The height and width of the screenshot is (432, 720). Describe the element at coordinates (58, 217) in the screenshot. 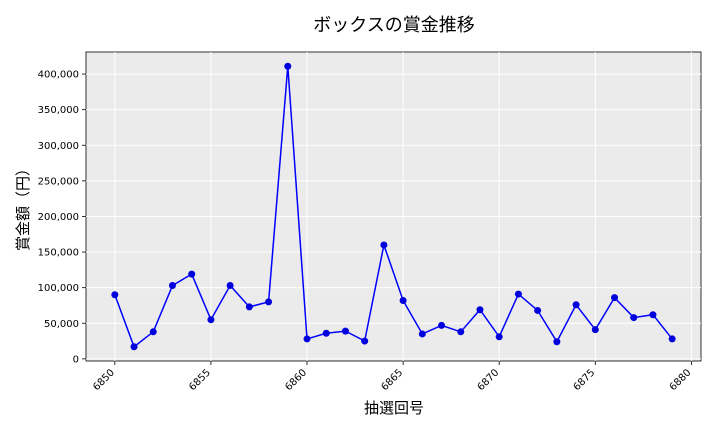

I see `y-tick-label: 200,000` at that location.